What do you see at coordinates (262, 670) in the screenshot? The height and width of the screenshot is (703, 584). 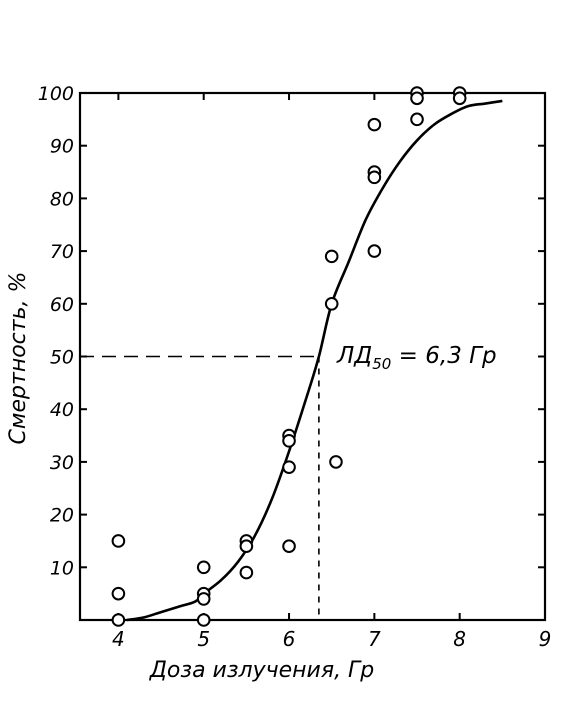 I see `x-axis-label: Доза излучения, Гр` at bounding box center [262, 670].